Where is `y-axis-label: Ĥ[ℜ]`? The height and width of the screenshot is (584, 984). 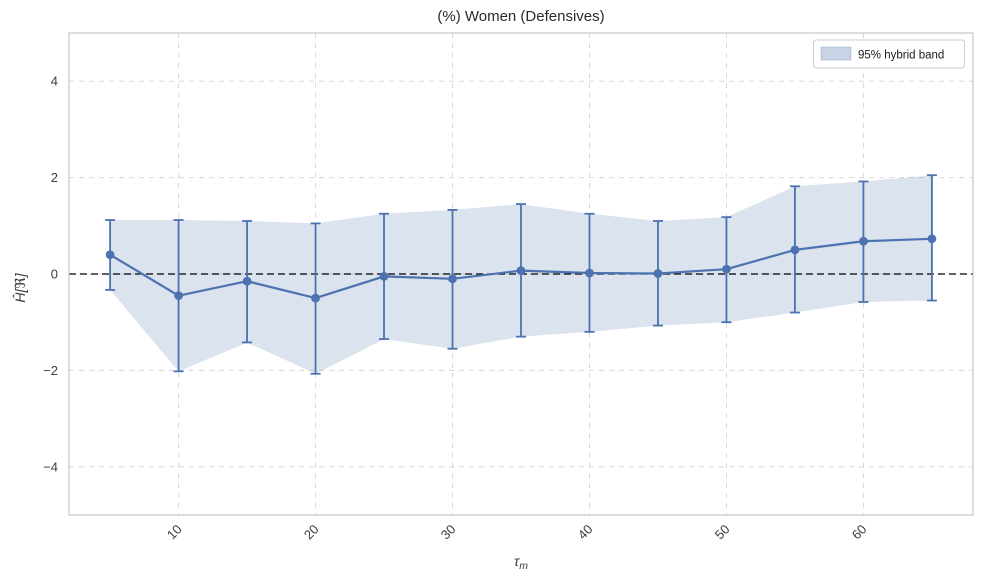
y-axis-label: Ĥ[ℜ] is located at coordinates (20, 287).